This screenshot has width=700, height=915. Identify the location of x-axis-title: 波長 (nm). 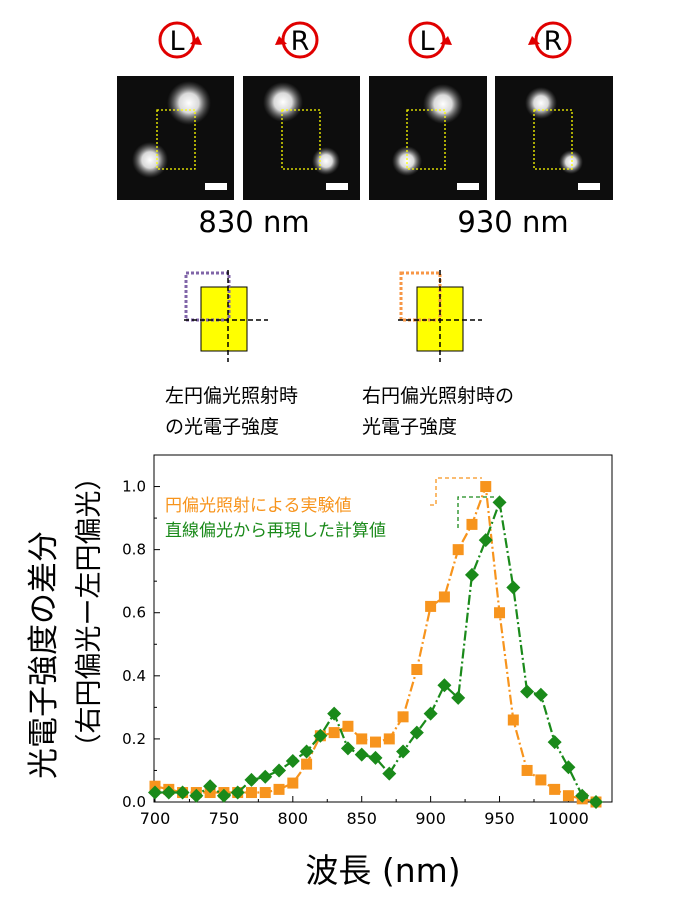
(382, 870).